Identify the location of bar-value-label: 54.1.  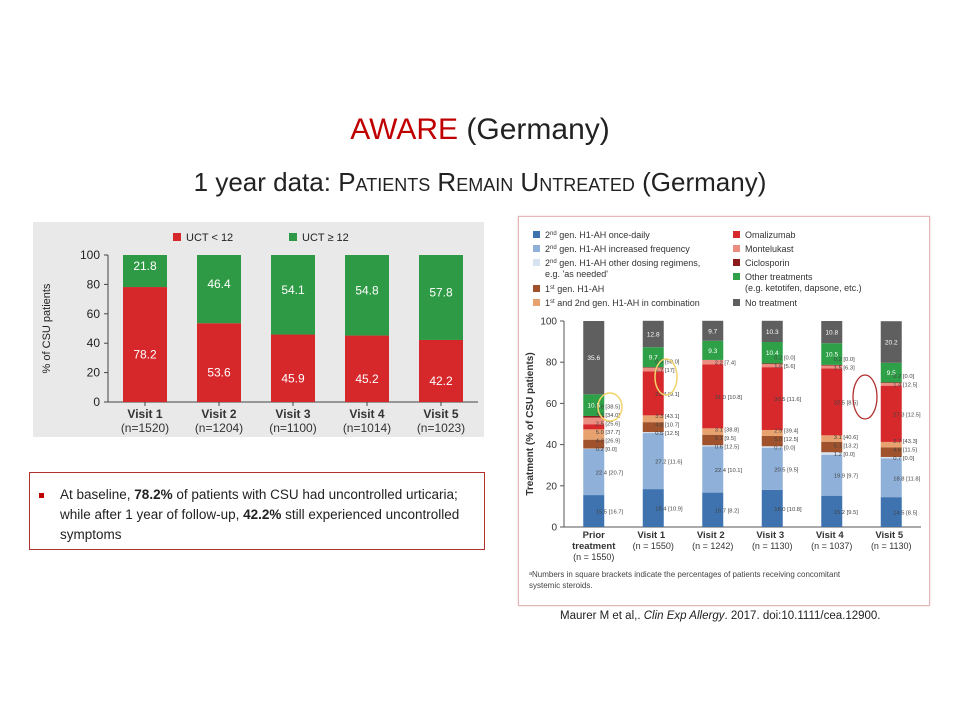
(293, 290).